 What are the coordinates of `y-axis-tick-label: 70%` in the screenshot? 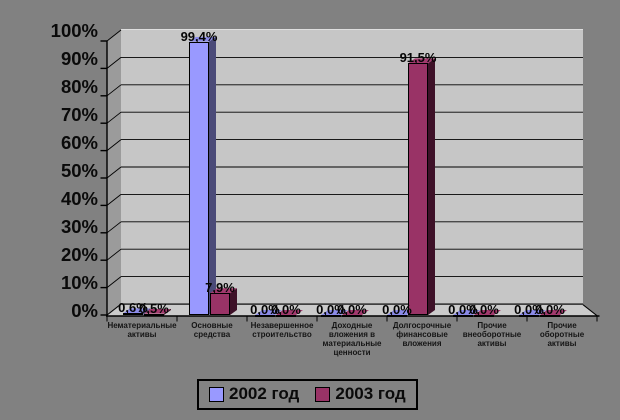 It's located at (79, 114).